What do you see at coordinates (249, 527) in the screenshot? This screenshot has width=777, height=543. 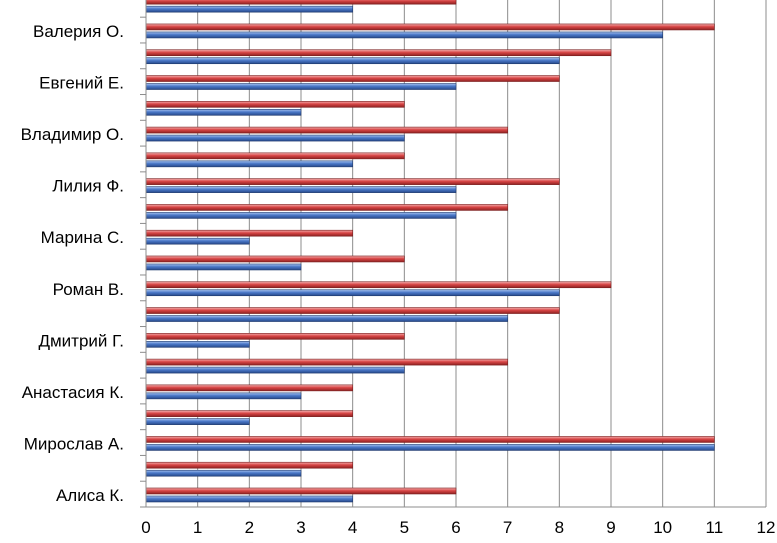 I see `x-tick-label: 2` at bounding box center [249, 527].